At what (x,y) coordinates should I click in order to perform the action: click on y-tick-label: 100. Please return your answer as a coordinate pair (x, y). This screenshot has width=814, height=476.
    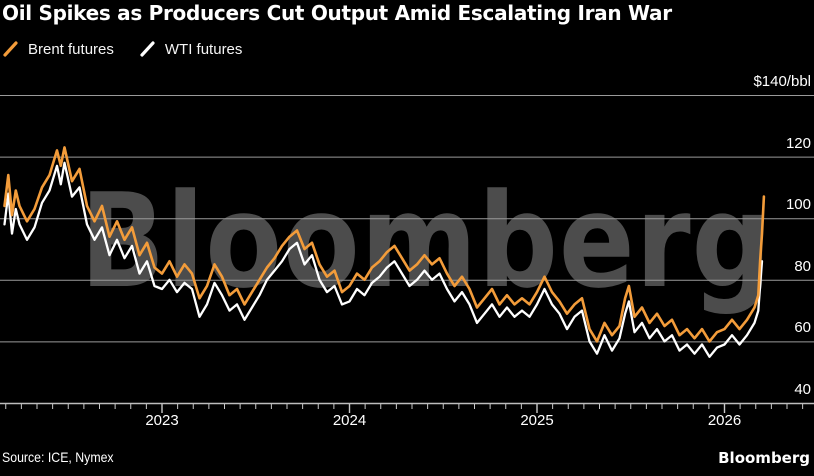
    Looking at the image, I should click on (798, 205).